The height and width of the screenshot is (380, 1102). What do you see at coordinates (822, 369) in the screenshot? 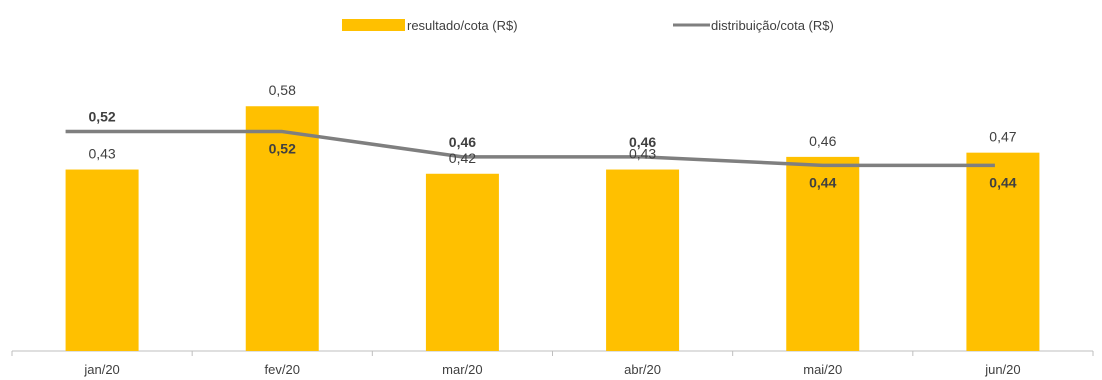
I see `x-tick-label: mai/20` at bounding box center [822, 369].